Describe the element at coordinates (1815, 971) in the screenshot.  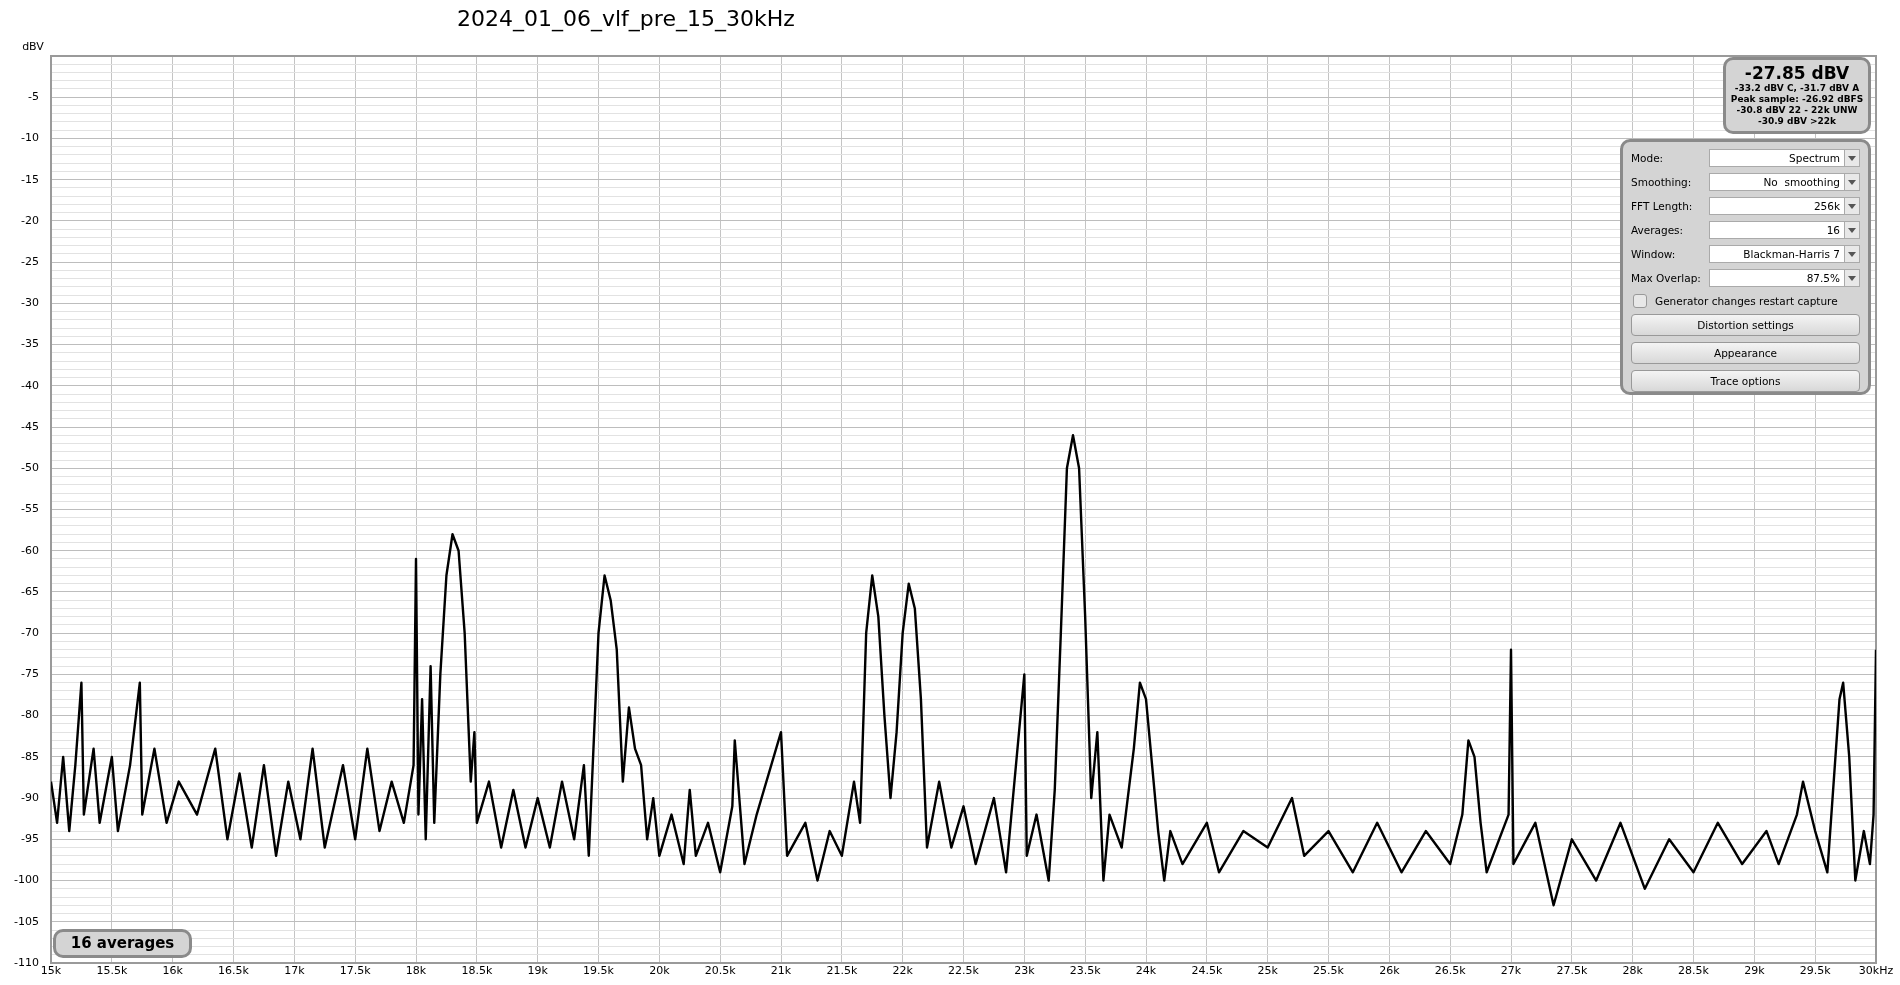
I see `x-tick-label: 29.5k` at that location.